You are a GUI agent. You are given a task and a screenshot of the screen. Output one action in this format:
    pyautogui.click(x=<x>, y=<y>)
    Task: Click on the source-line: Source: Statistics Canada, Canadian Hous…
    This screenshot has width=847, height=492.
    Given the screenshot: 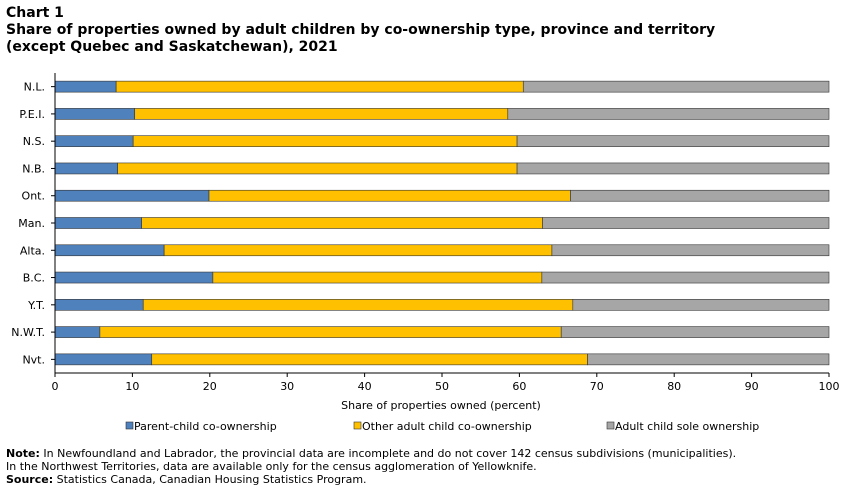 What is the action you would take?
    pyautogui.click(x=423, y=479)
    